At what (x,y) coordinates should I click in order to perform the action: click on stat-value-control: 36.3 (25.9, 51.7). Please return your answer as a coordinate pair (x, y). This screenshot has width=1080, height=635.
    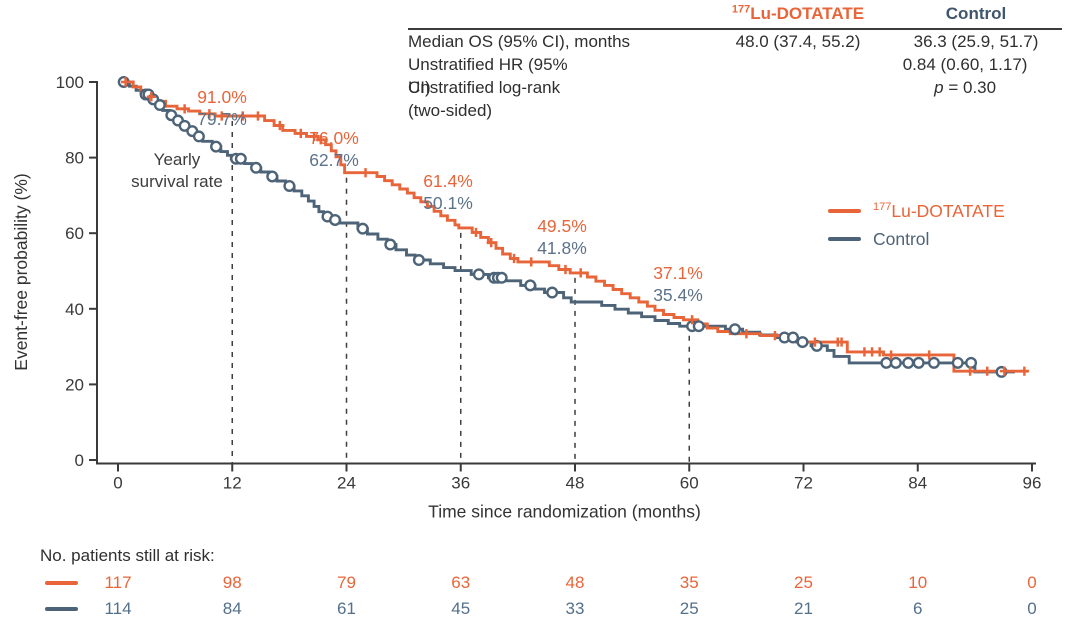
    Looking at the image, I should click on (976, 41).